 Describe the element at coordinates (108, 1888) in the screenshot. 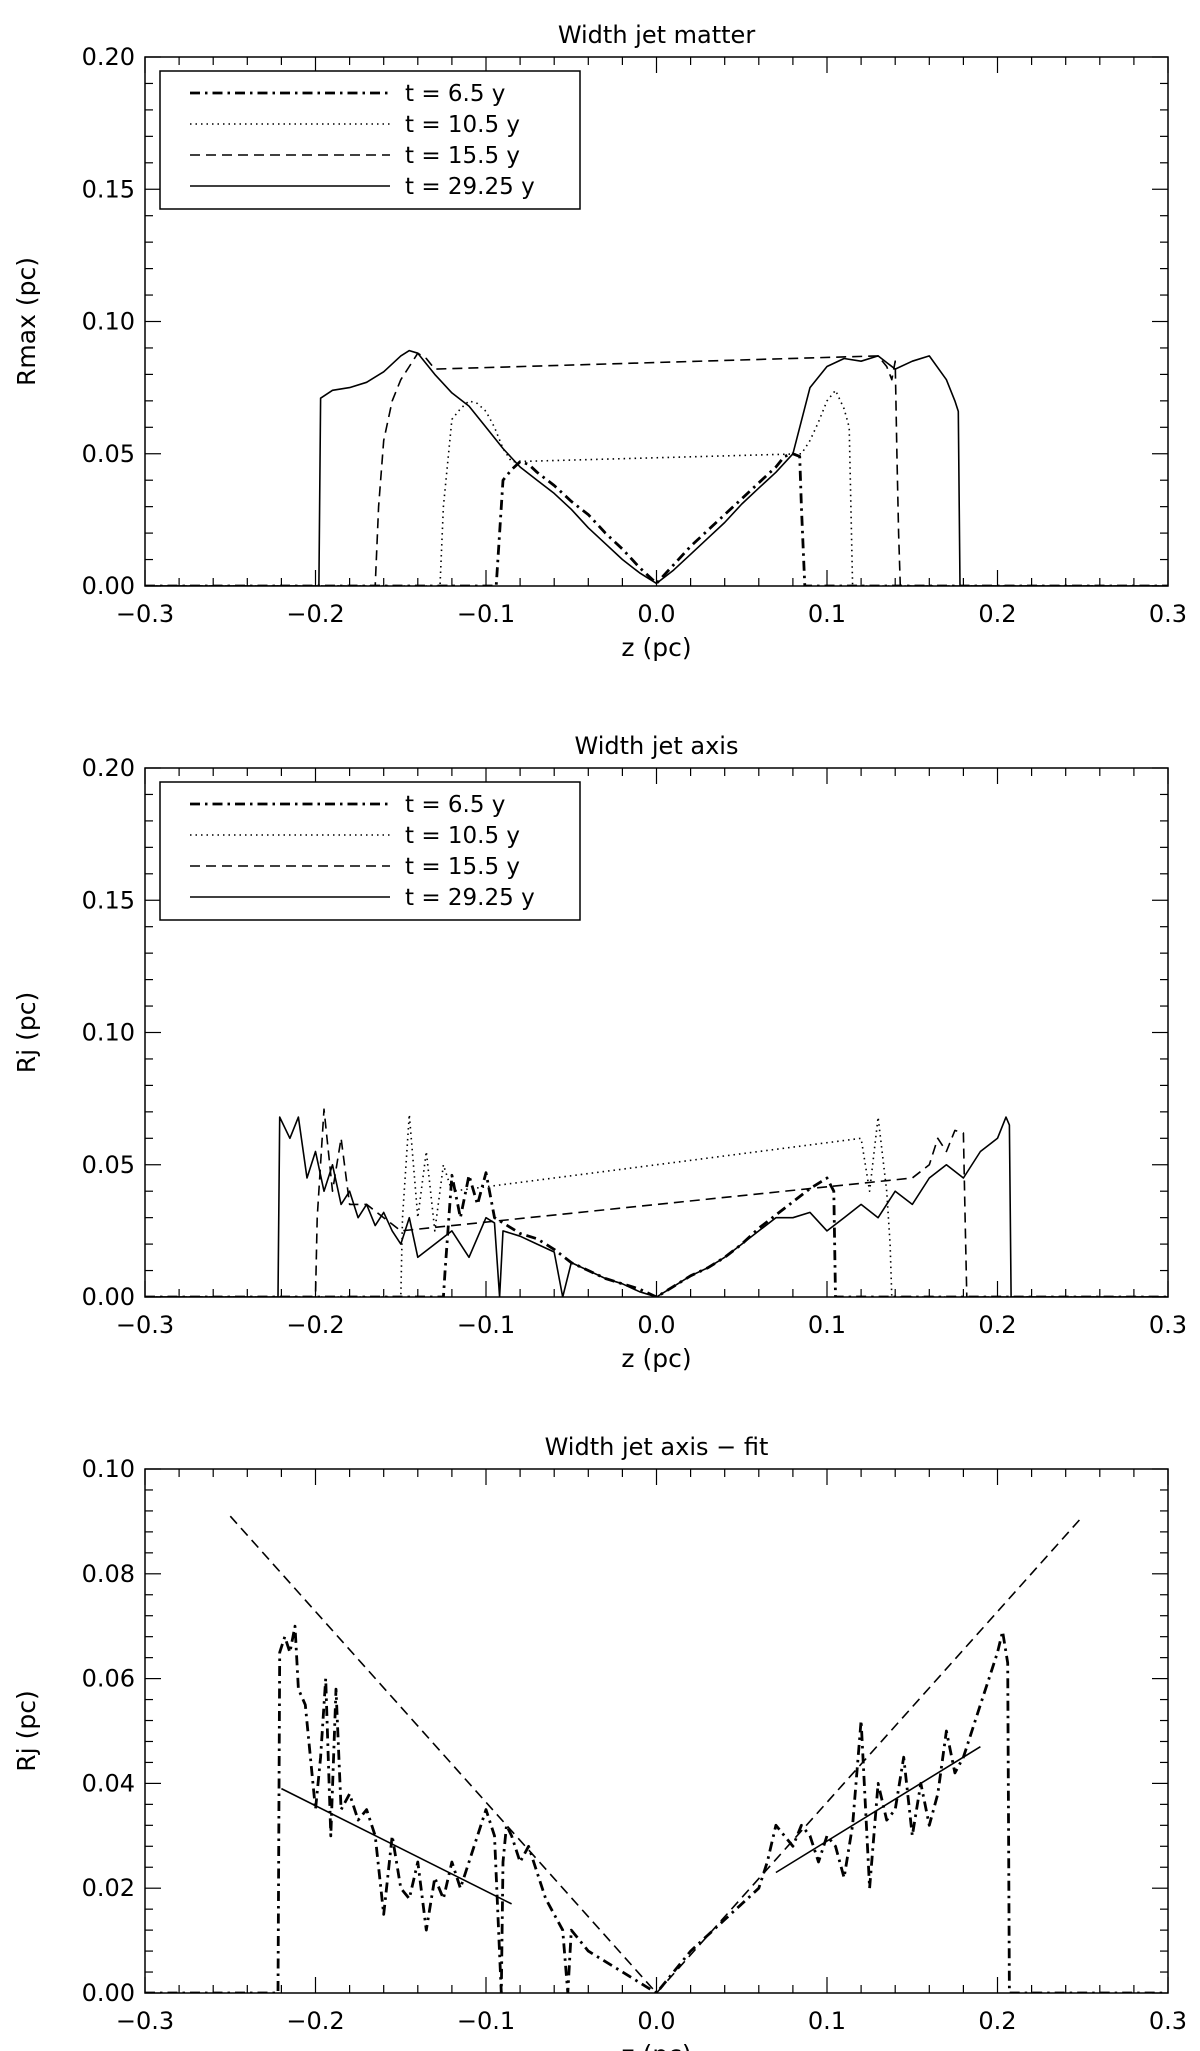

I see `y-tick-label: 0.02` at that location.